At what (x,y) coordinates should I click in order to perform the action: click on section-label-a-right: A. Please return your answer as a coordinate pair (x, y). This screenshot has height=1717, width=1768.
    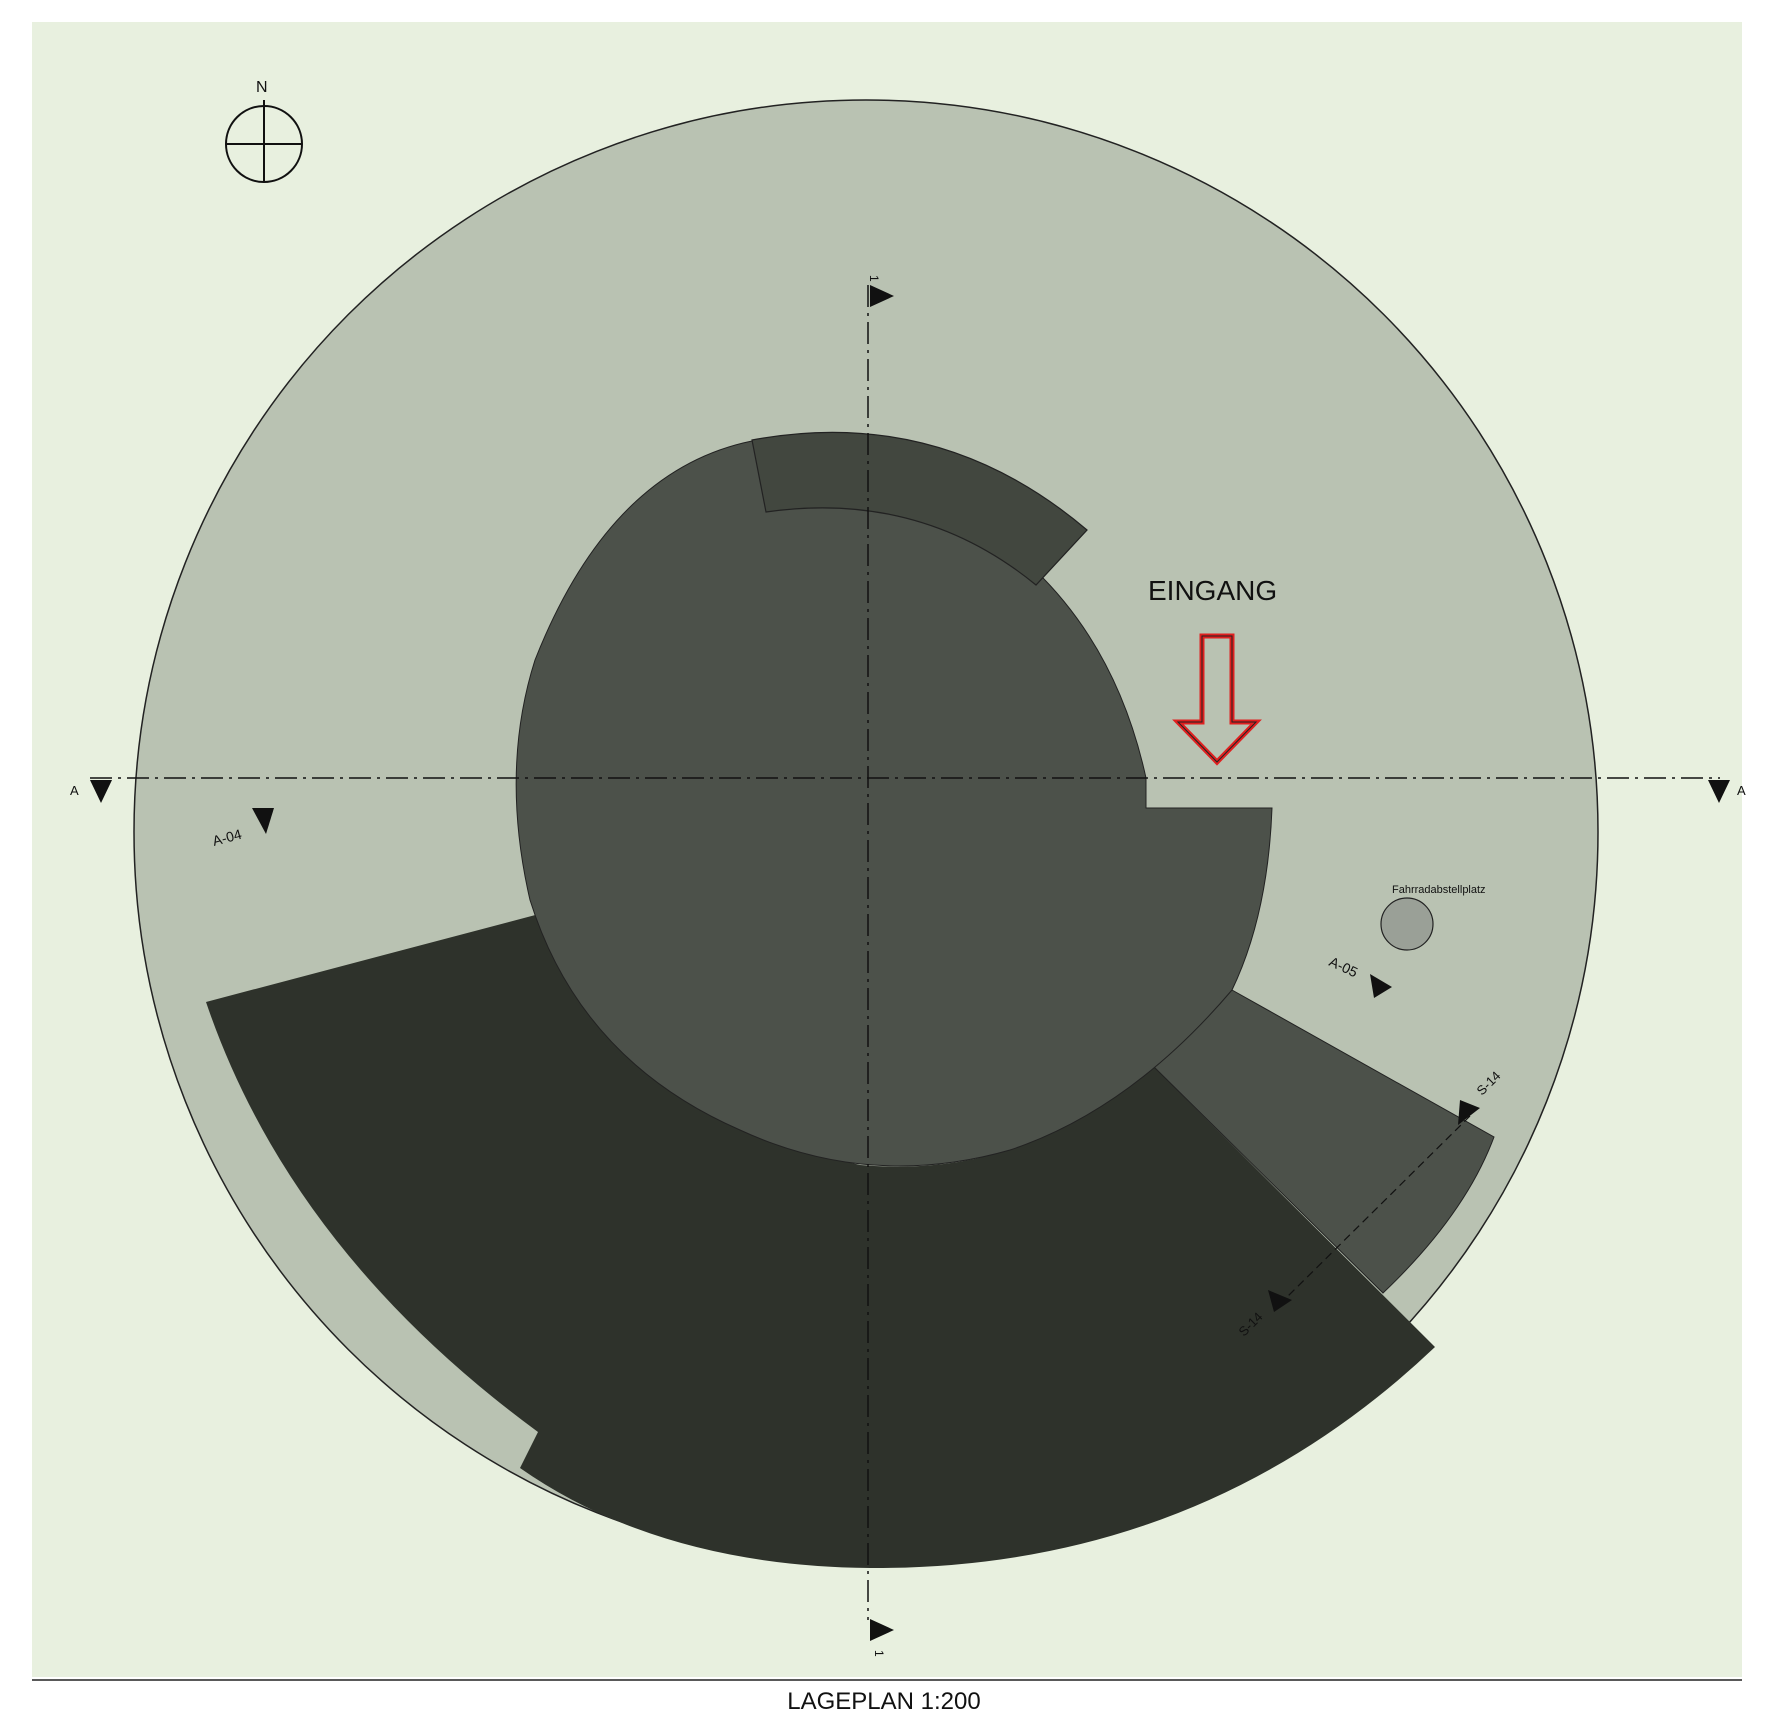
    Looking at the image, I should click on (1741, 790).